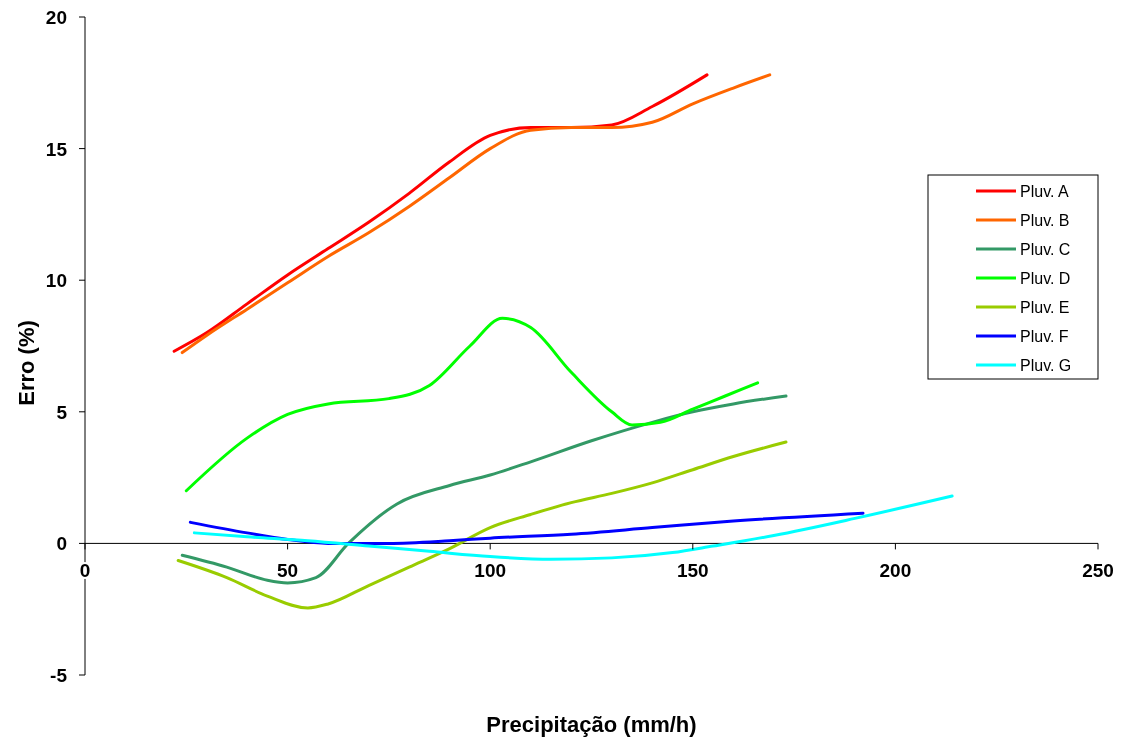 Image resolution: width=1127 pixels, height=738 pixels. I want to click on y-axis-title: Erro (%), so click(26, 363).